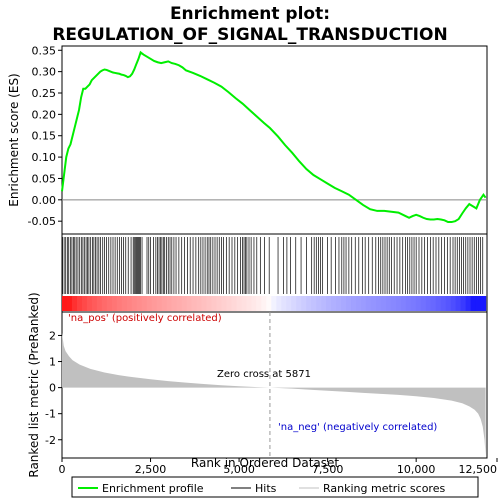 The image size is (500, 500). Describe the element at coordinates (50, 414) in the screenshot. I see `rank-y-tick-label: -1` at that location.